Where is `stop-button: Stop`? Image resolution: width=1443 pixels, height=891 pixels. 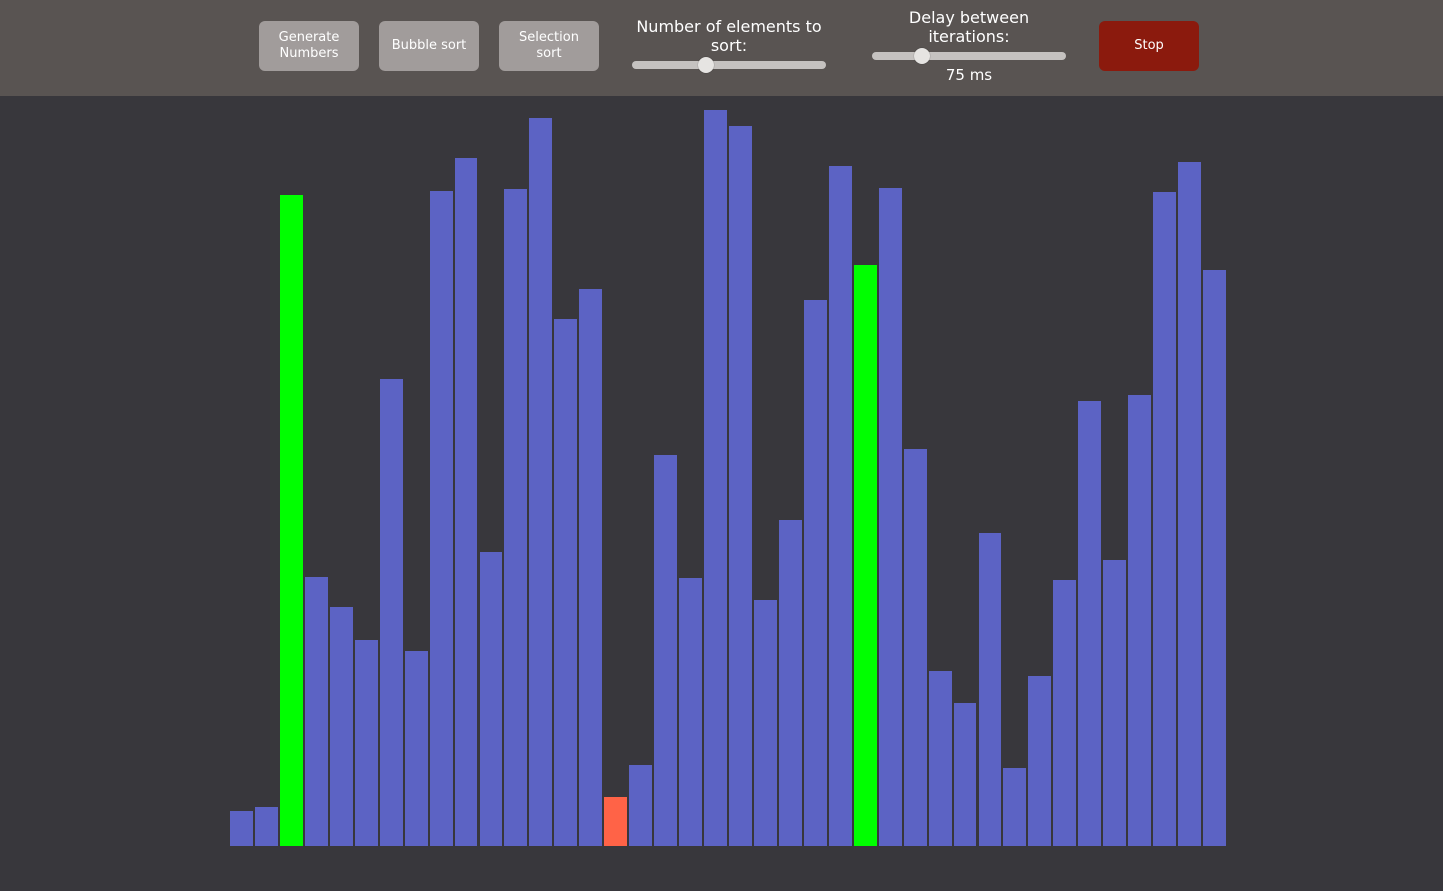 stop-button: Stop is located at coordinates (1149, 46).